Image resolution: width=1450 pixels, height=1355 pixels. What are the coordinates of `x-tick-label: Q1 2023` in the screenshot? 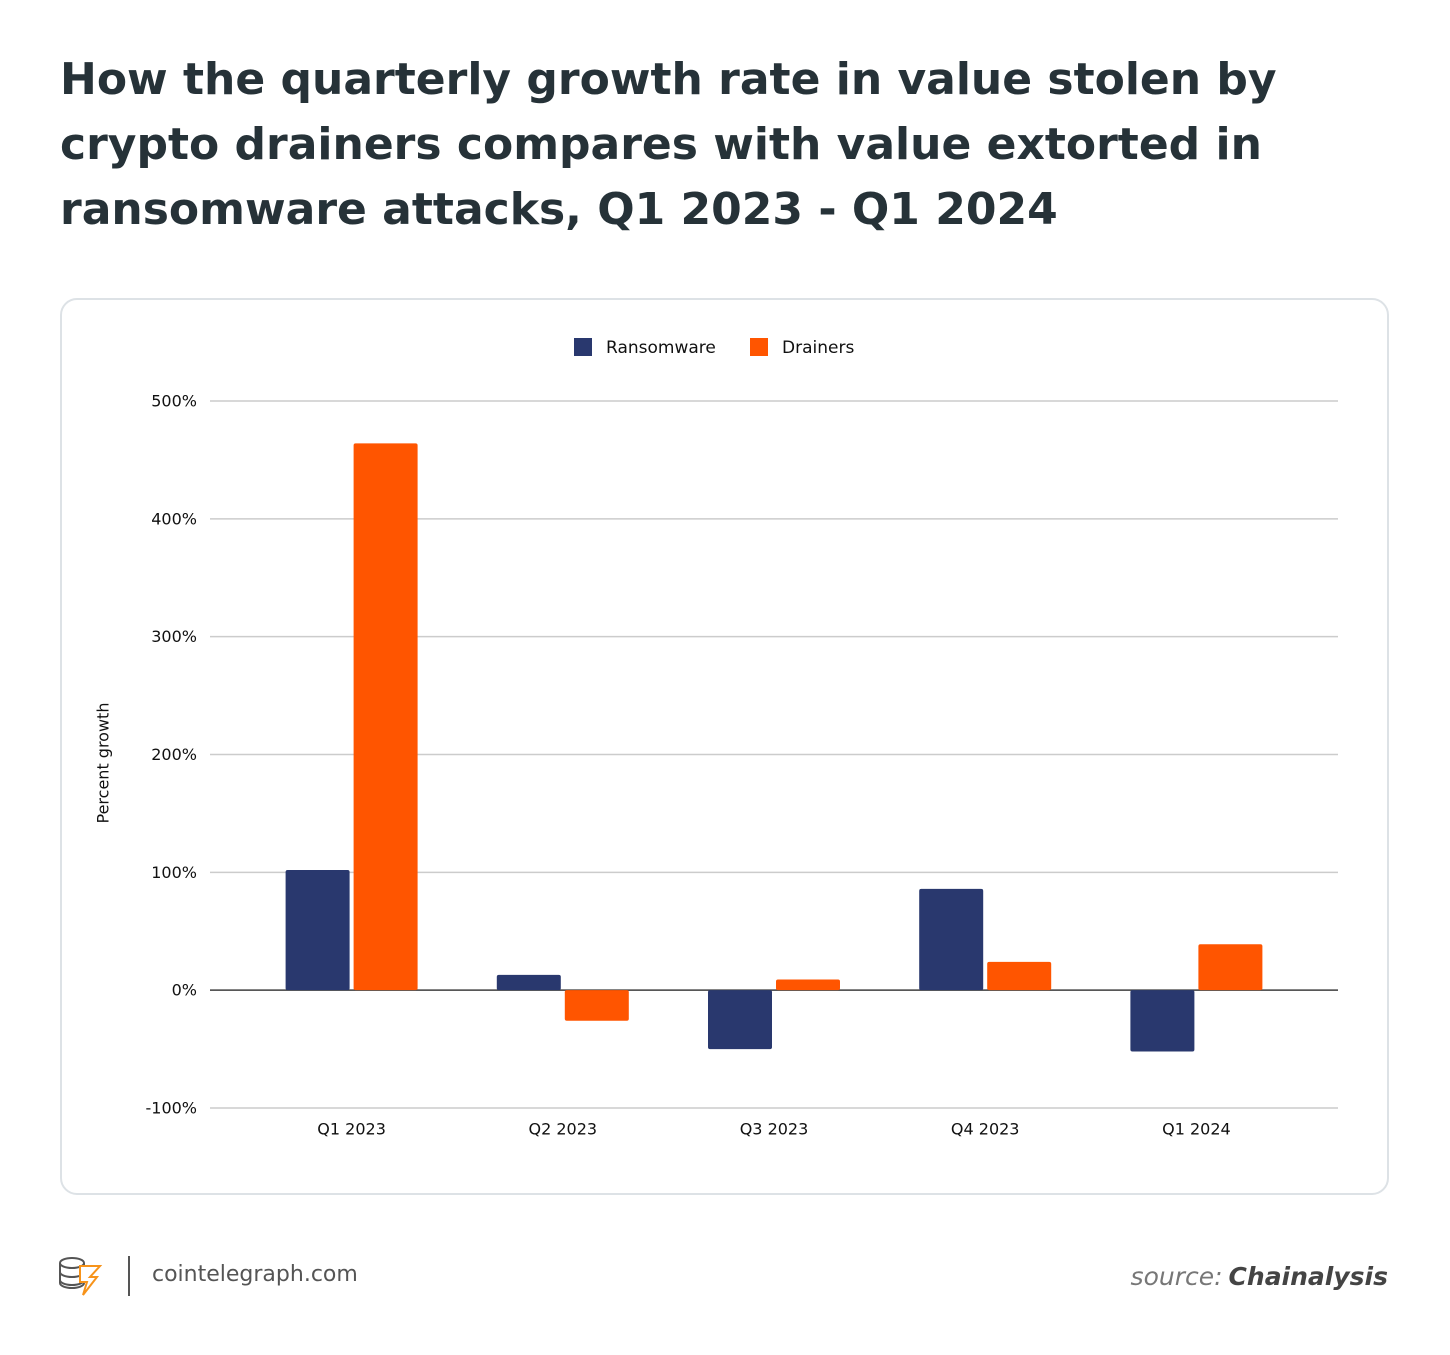 It's located at (351, 1129).